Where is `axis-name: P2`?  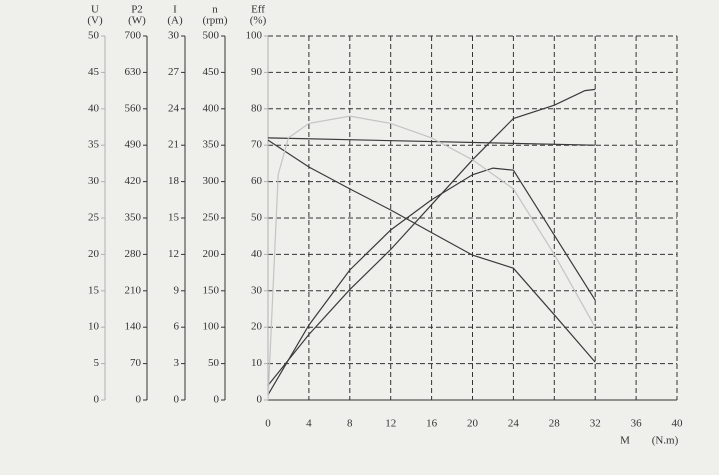 axis-name: P2 is located at coordinates (137, 10).